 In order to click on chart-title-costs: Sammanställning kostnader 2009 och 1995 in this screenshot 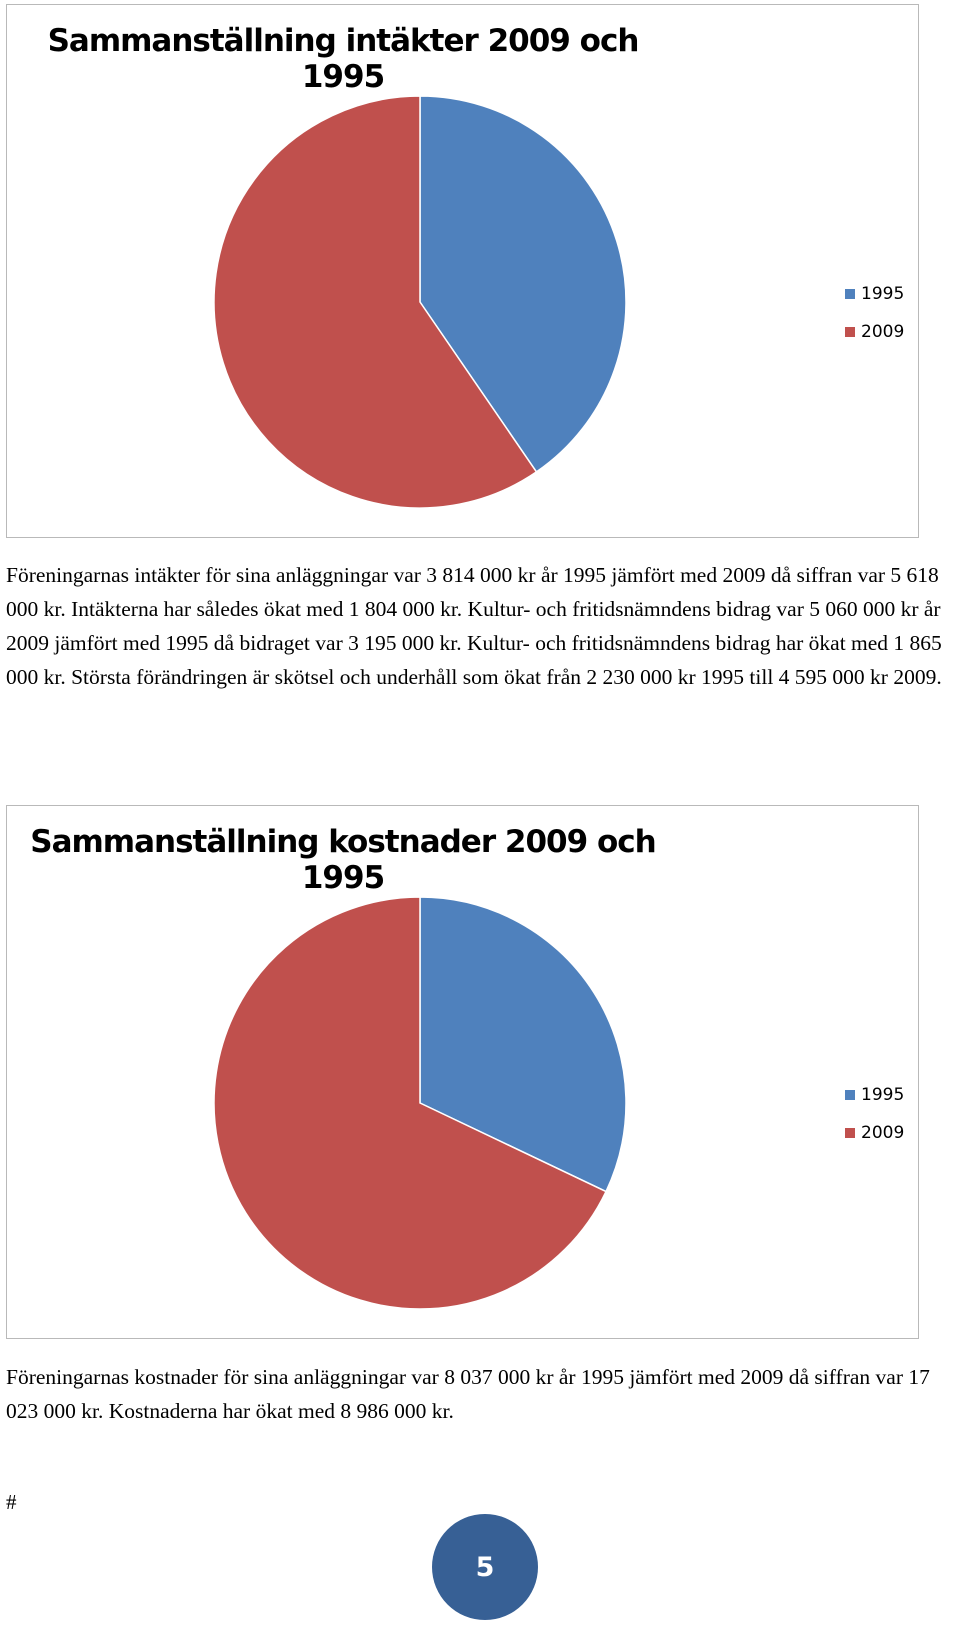, I will do `click(343, 860)`.